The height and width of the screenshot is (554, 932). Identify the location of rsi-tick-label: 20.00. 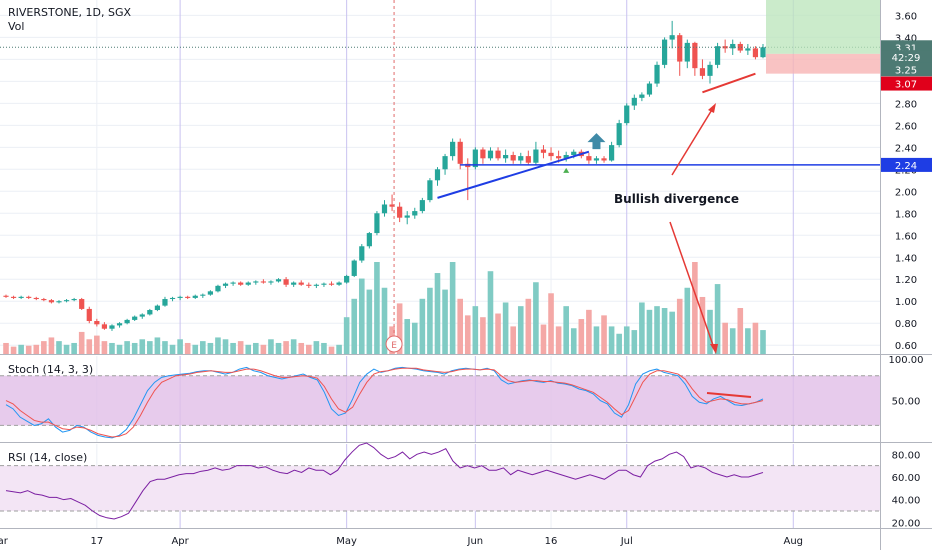
(906, 523).